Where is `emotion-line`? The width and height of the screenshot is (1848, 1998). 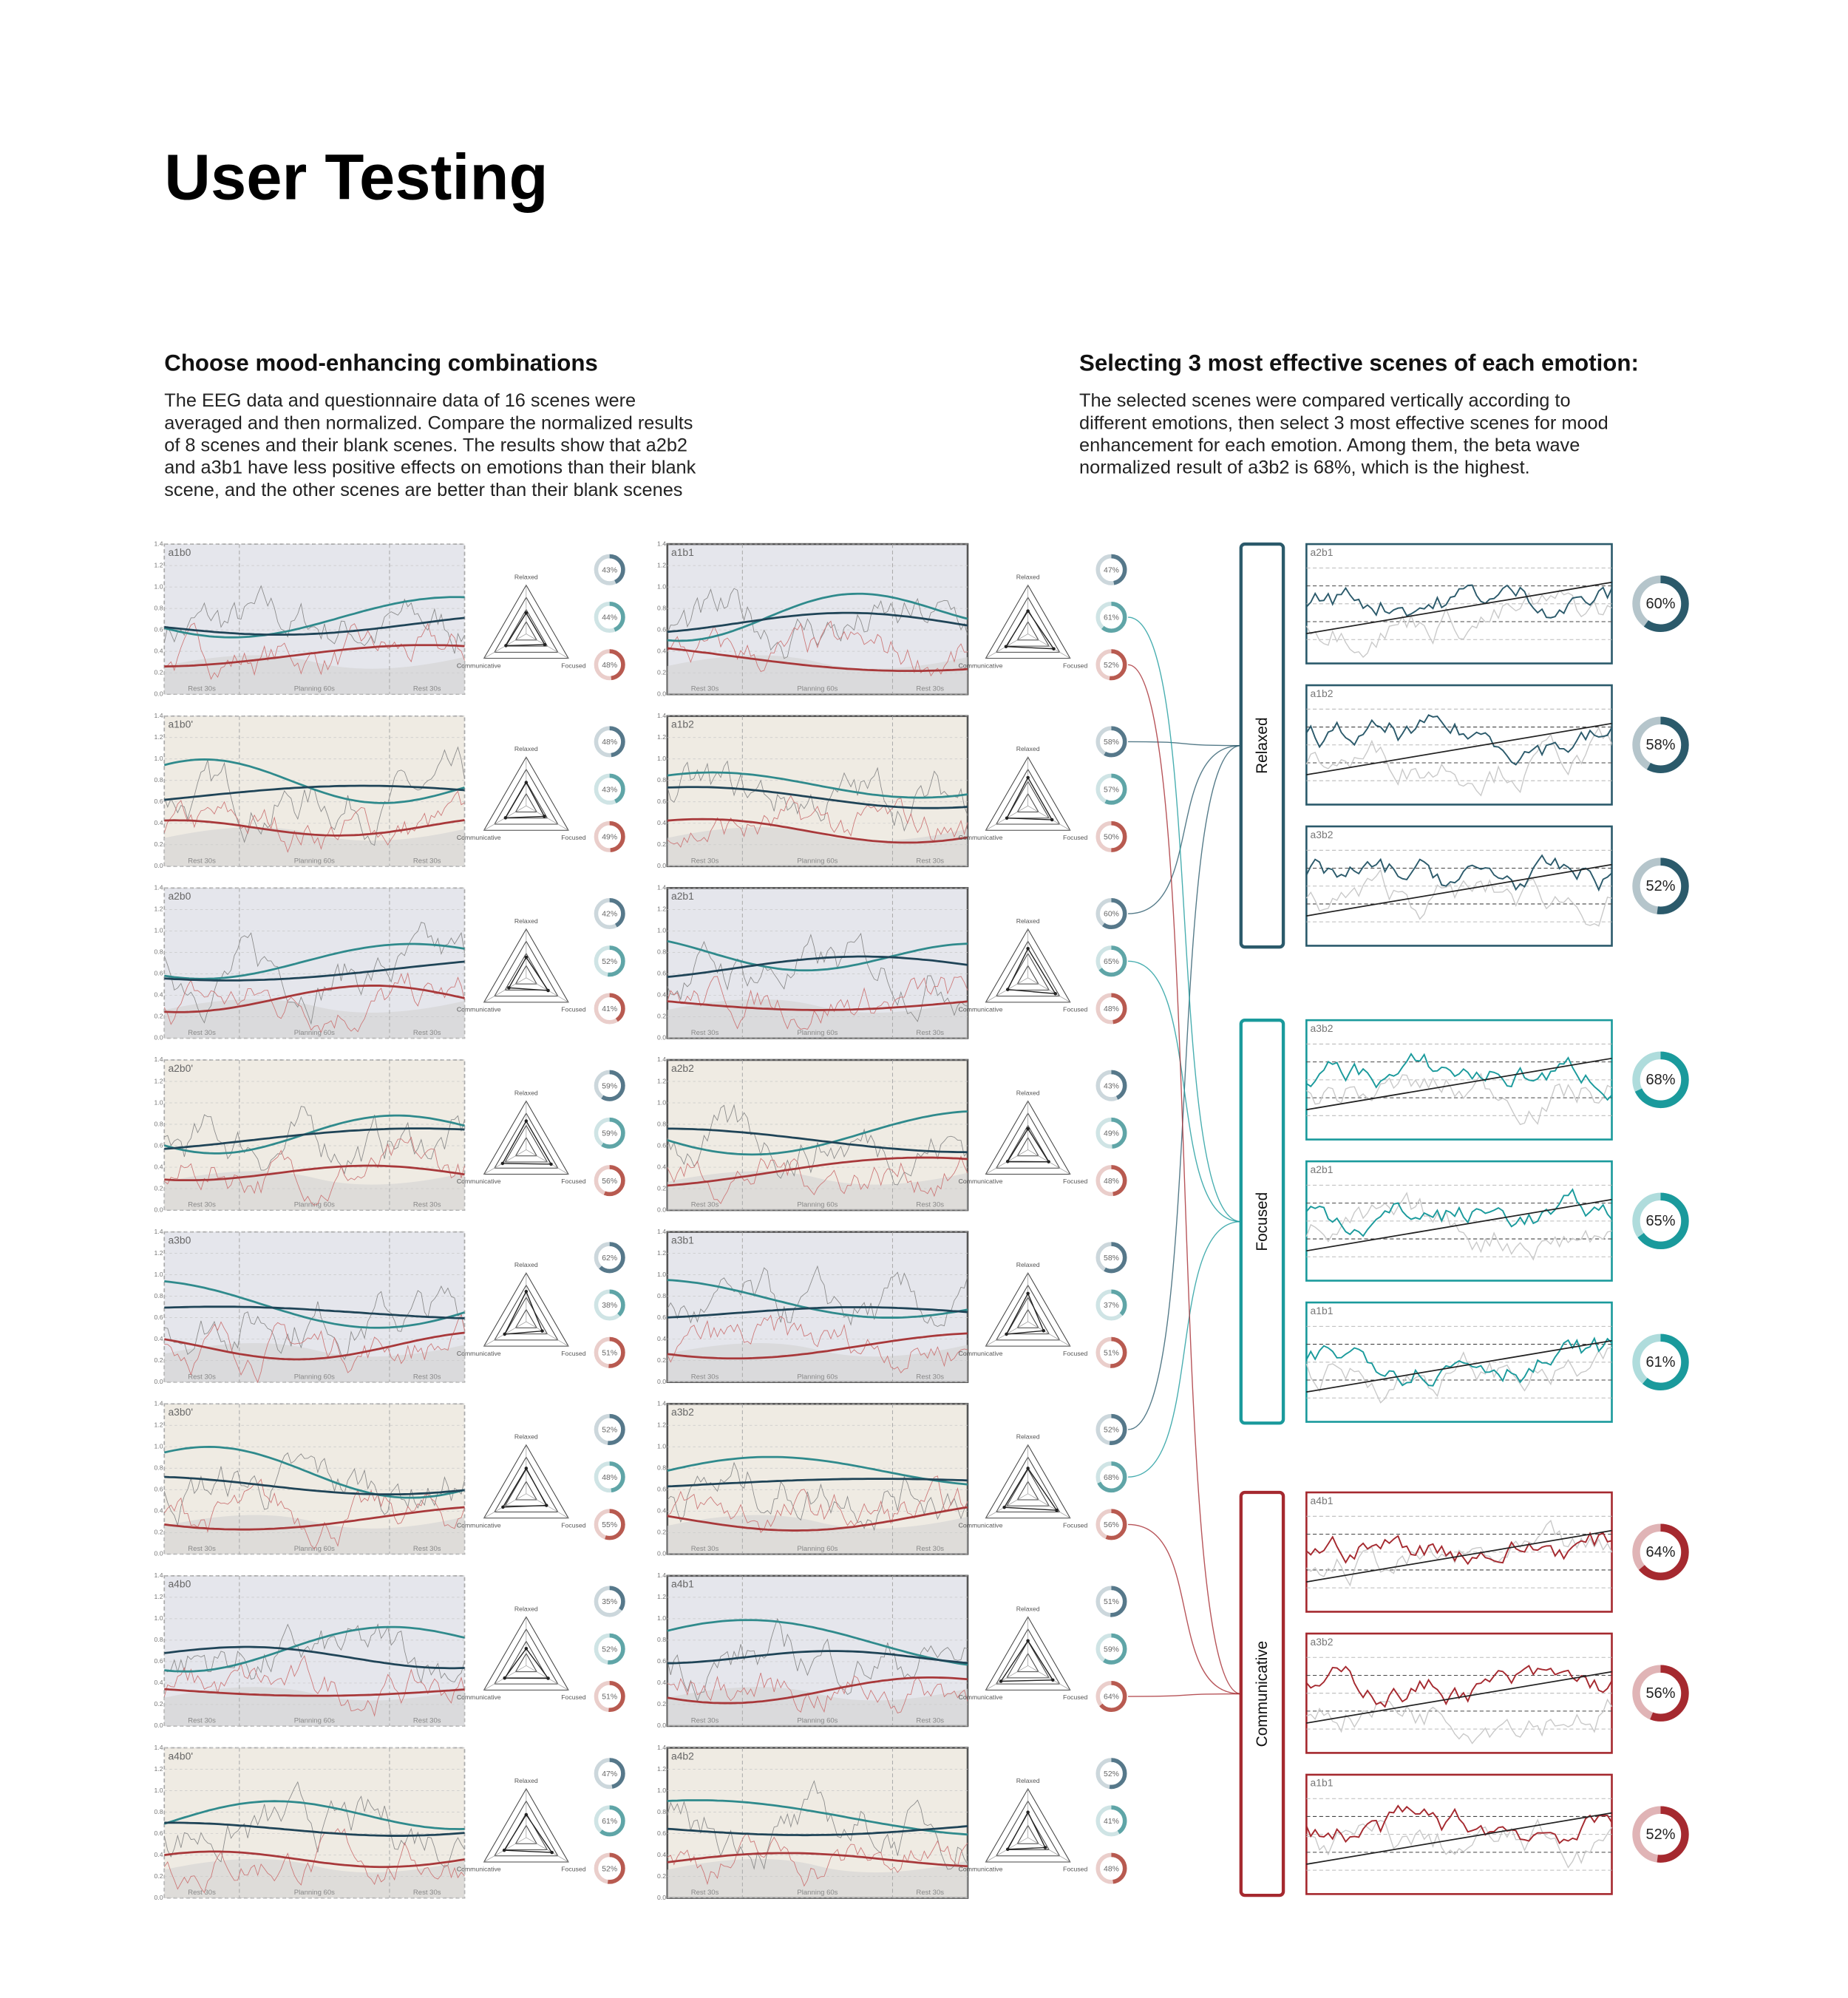 emotion-line is located at coordinates (1459, 1824).